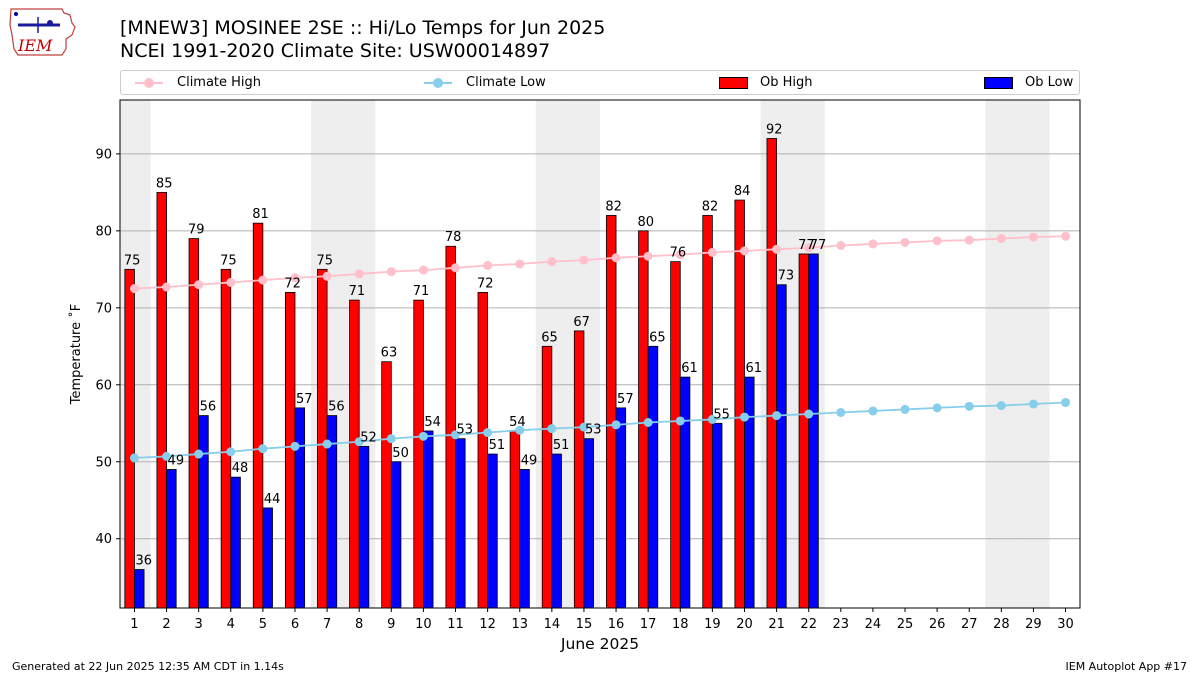 This screenshot has width=1200, height=675. Describe the element at coordinates (103, 539) in the screenshot. I see `y-tick-label-40: 40` at that location.